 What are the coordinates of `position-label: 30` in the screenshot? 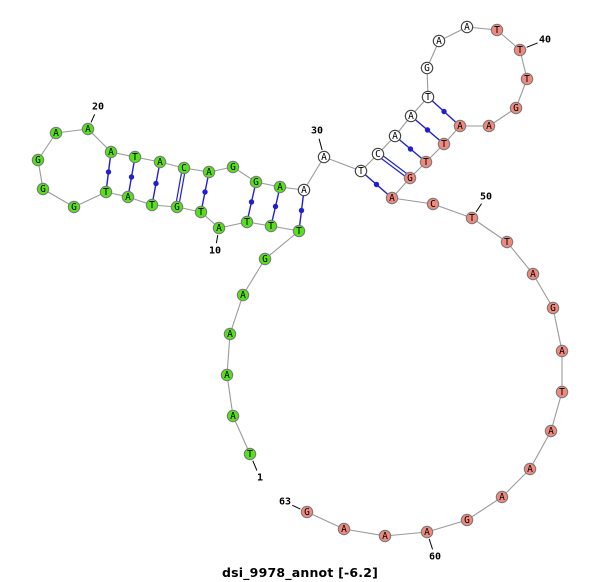 It's located at (317, 131).